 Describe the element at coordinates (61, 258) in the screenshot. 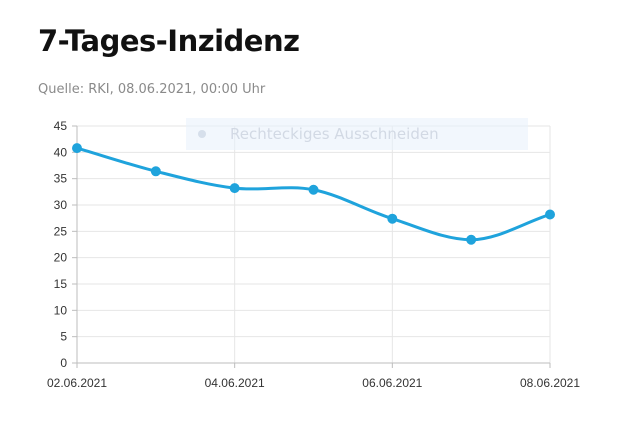

I see `y-tick-label: 20` at that location.